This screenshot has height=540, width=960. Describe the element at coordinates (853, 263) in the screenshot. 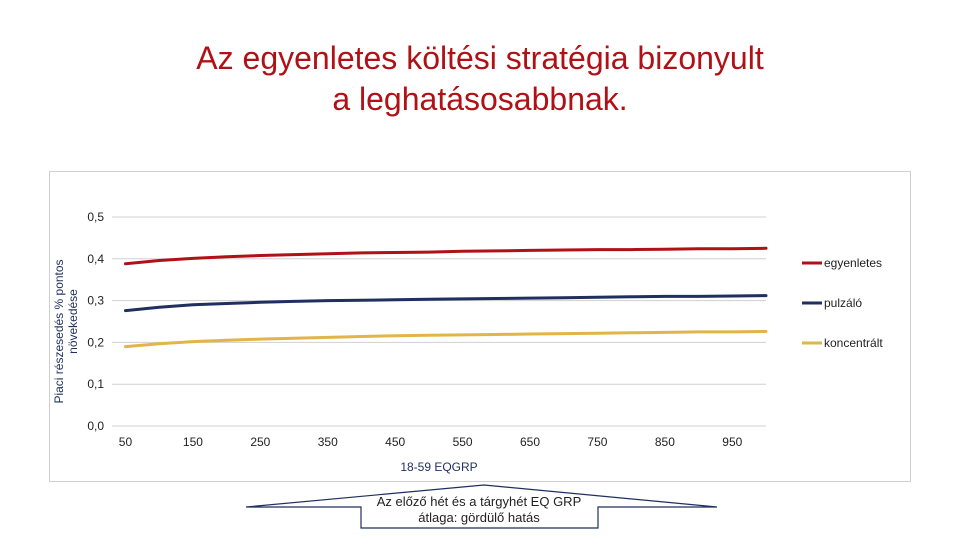

I see `legend-label: egyenletes` at that location.